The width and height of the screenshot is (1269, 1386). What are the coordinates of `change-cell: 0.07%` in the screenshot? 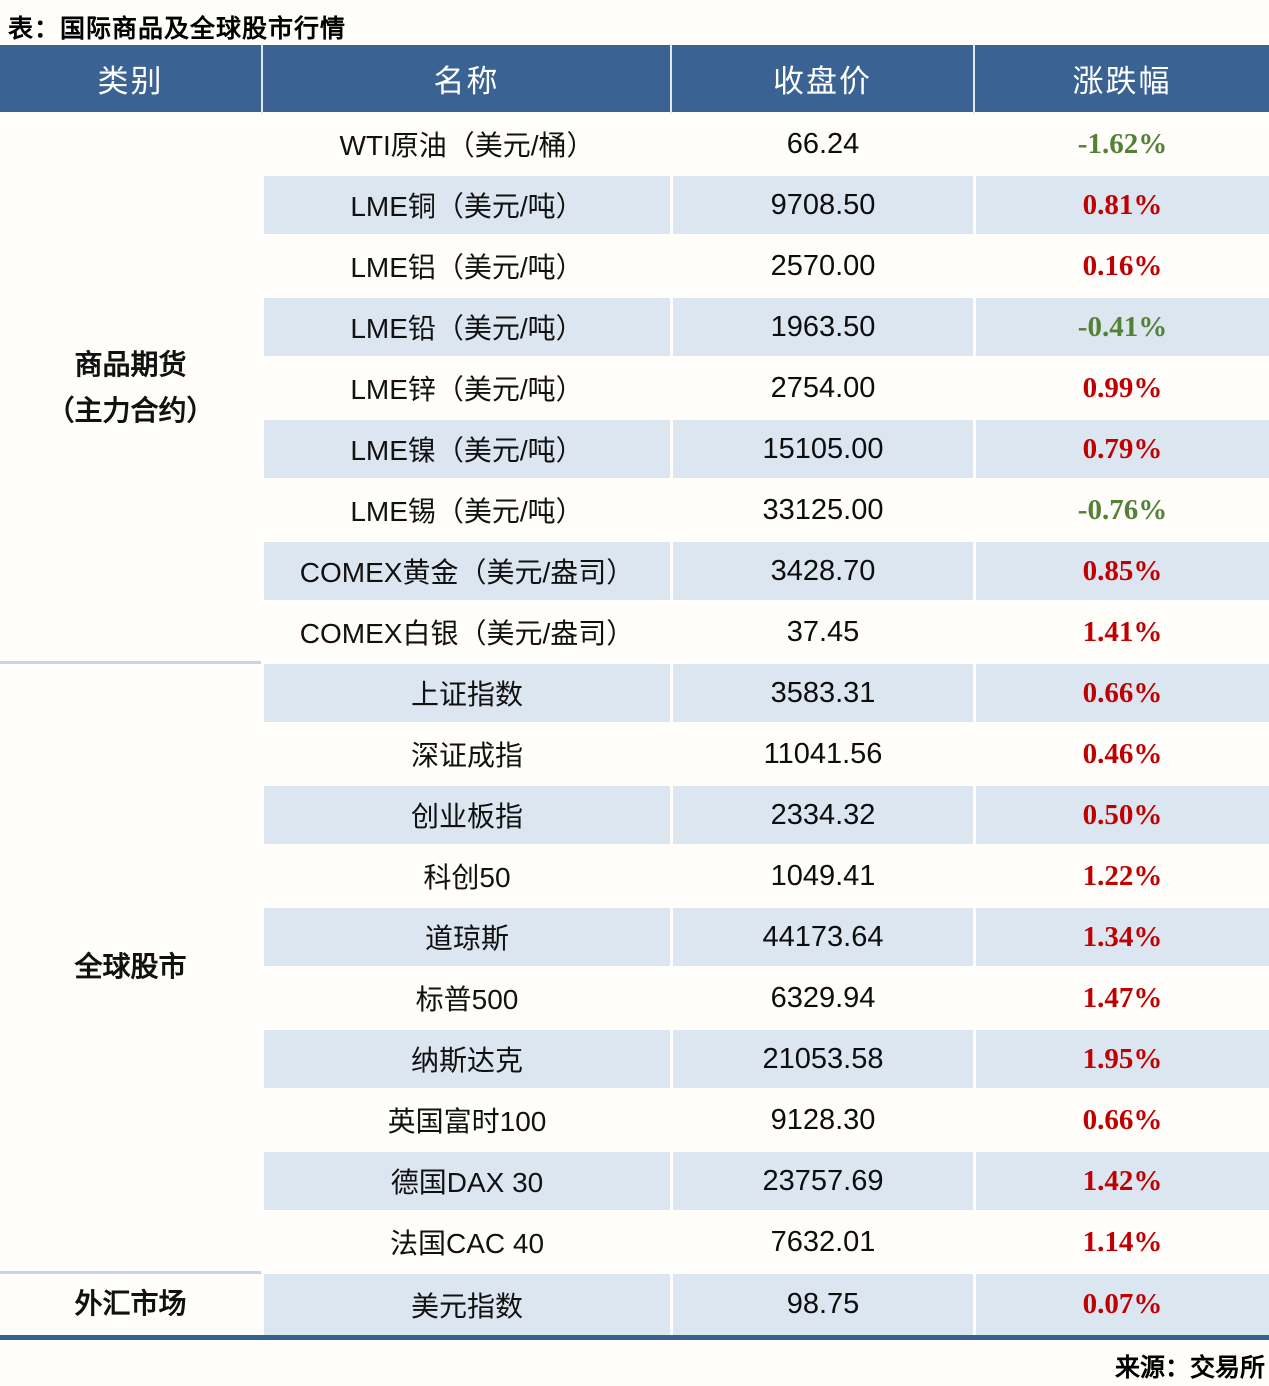 It's located at (1121, 1304).